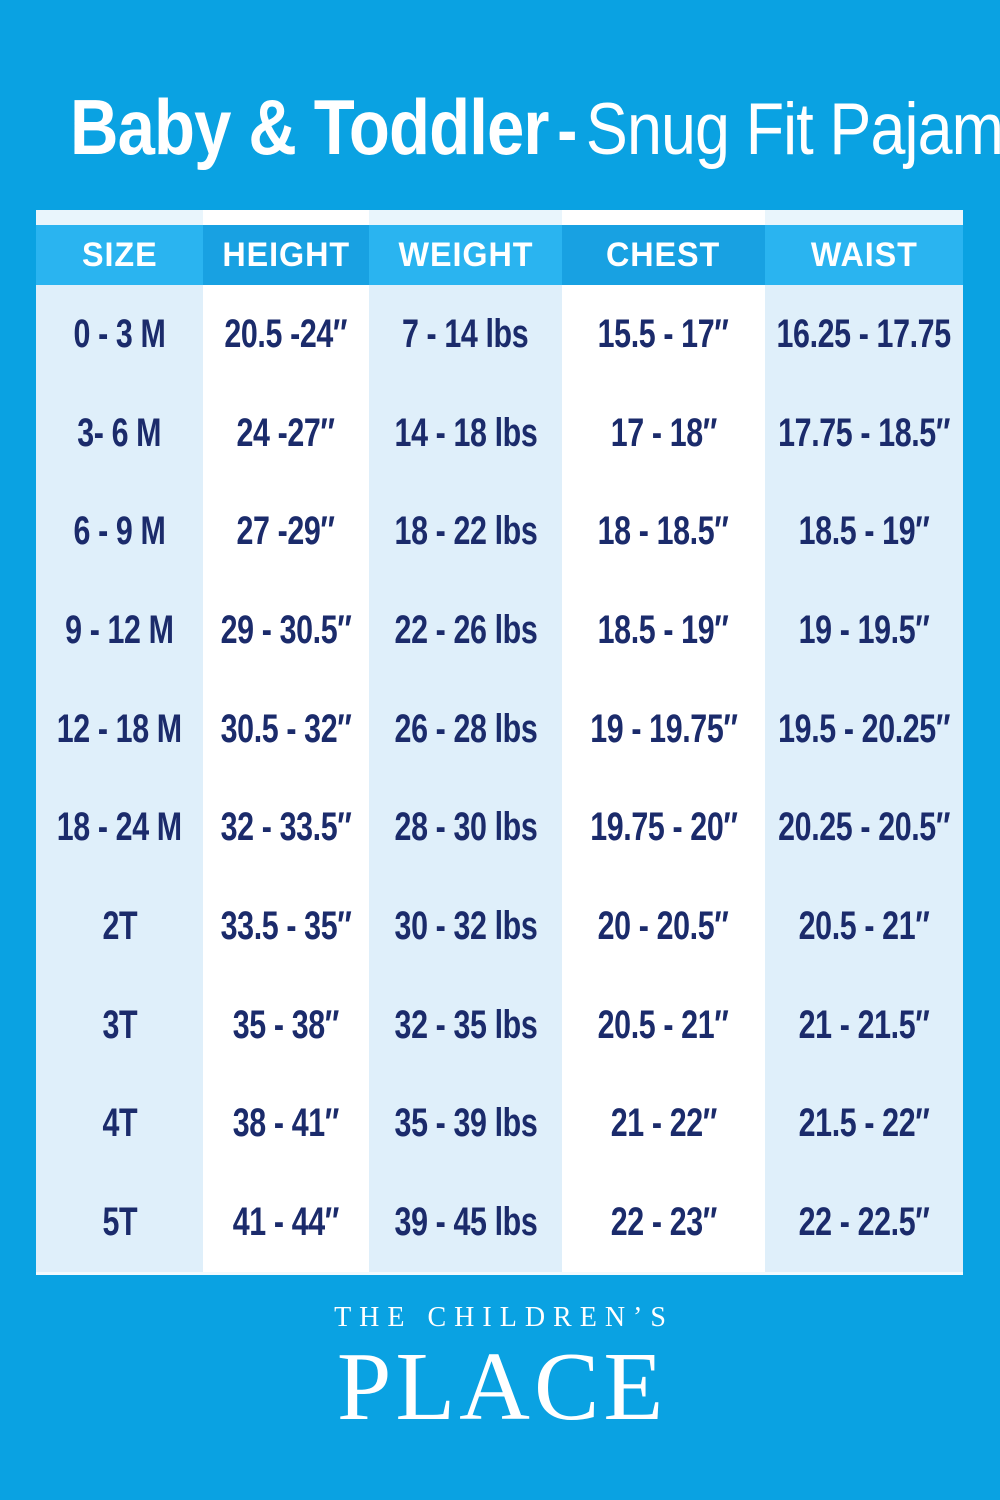 The height and width of the screenshot is (1500, 1000). I want to click on cell-height: 32 - 33.5″, so click(286, 828).